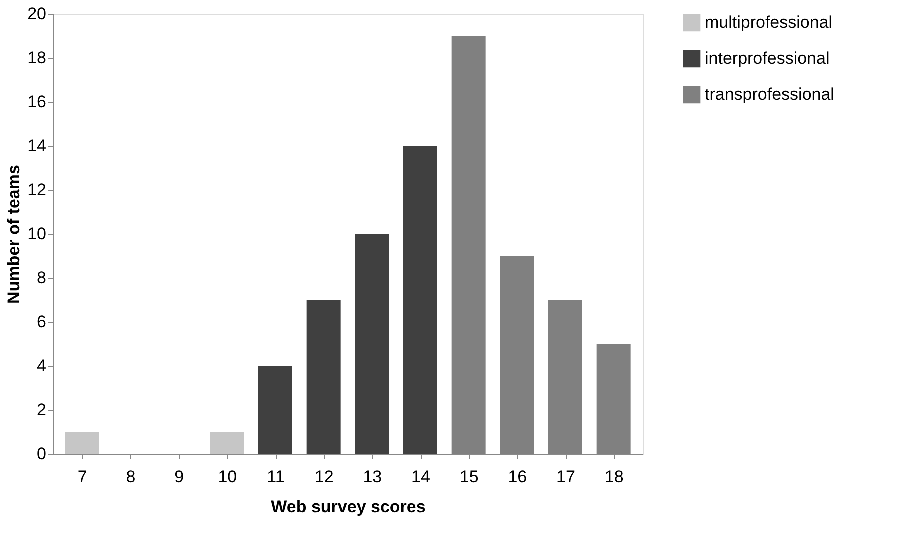  Describe the element at coordinates (41, 366) in the screenshot. I see `y-tick-label: 4` at that location.